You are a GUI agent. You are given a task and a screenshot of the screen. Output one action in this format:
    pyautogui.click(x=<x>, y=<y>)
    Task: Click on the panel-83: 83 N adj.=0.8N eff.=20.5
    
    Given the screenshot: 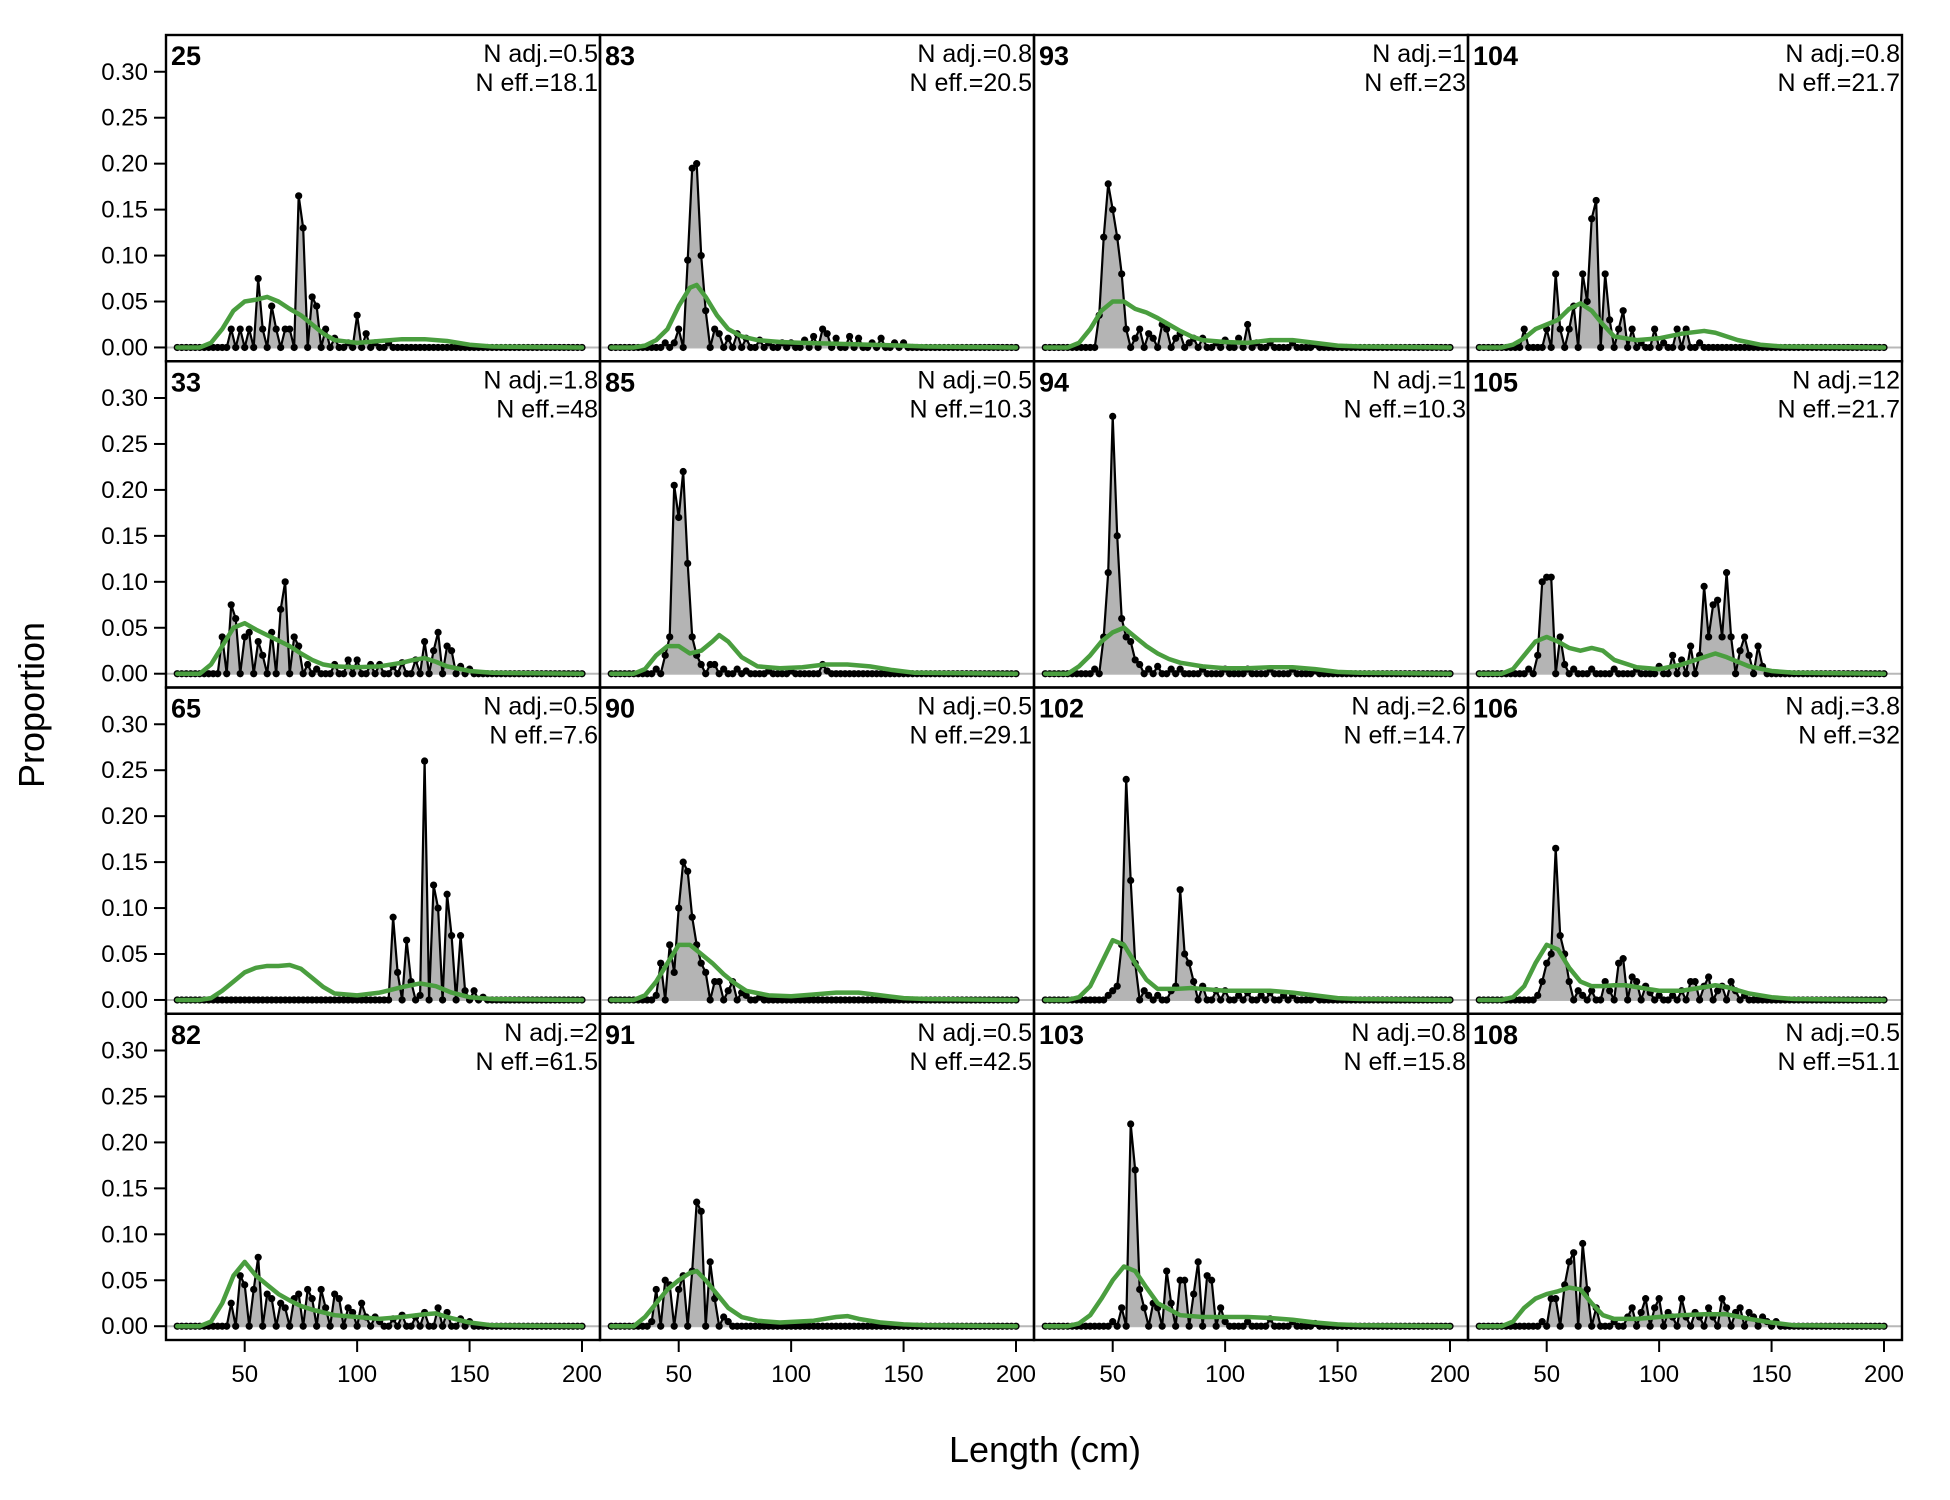 What is the action you would take?
    pyautogui.click(x=817, y=198)
    